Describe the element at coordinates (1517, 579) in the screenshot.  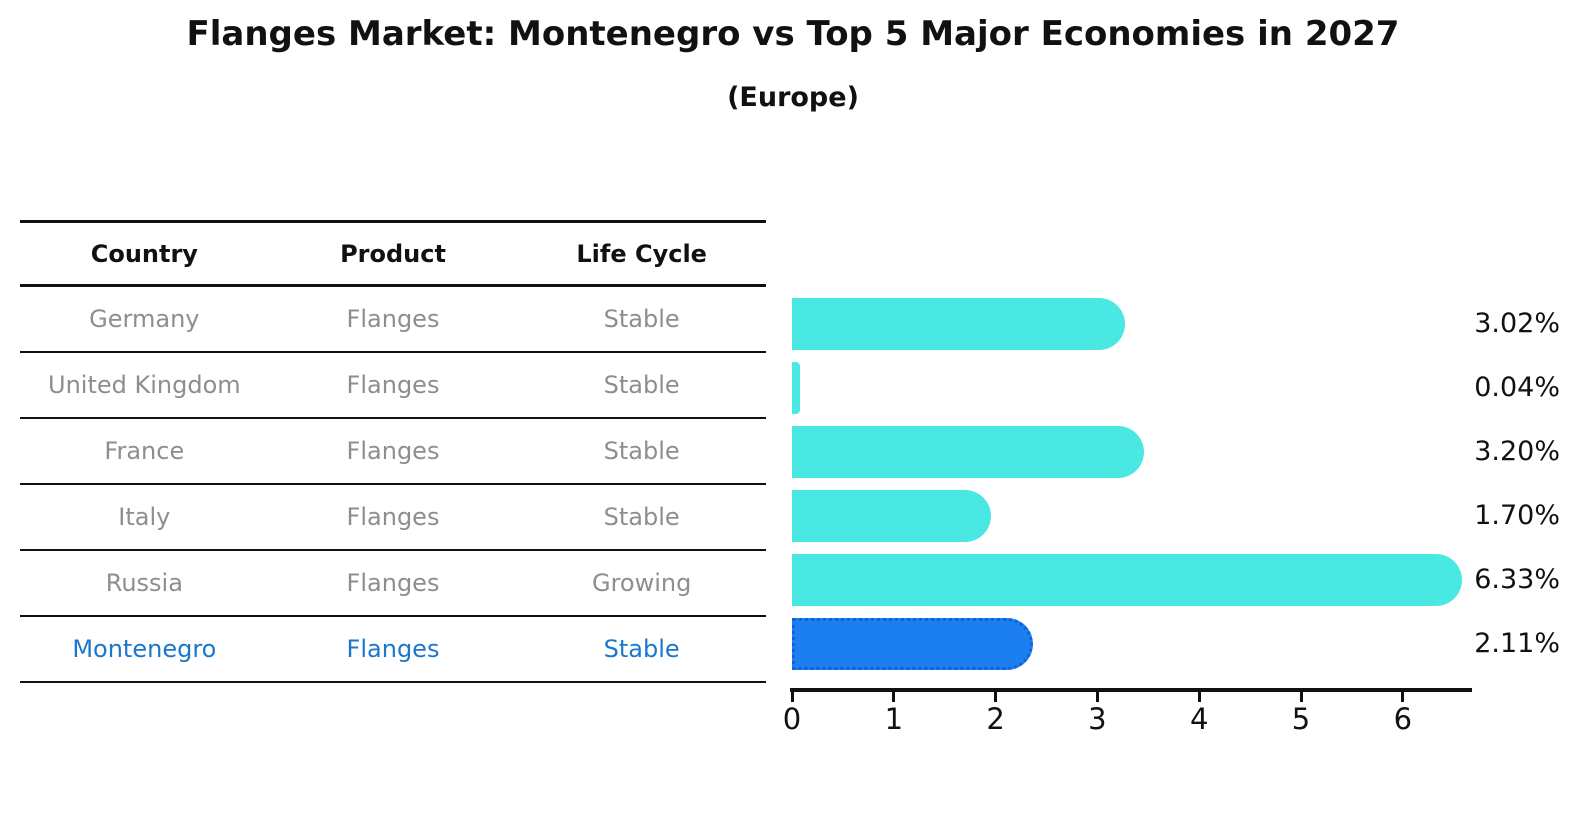
I see `value-label-russia: 6.33%` at that location.